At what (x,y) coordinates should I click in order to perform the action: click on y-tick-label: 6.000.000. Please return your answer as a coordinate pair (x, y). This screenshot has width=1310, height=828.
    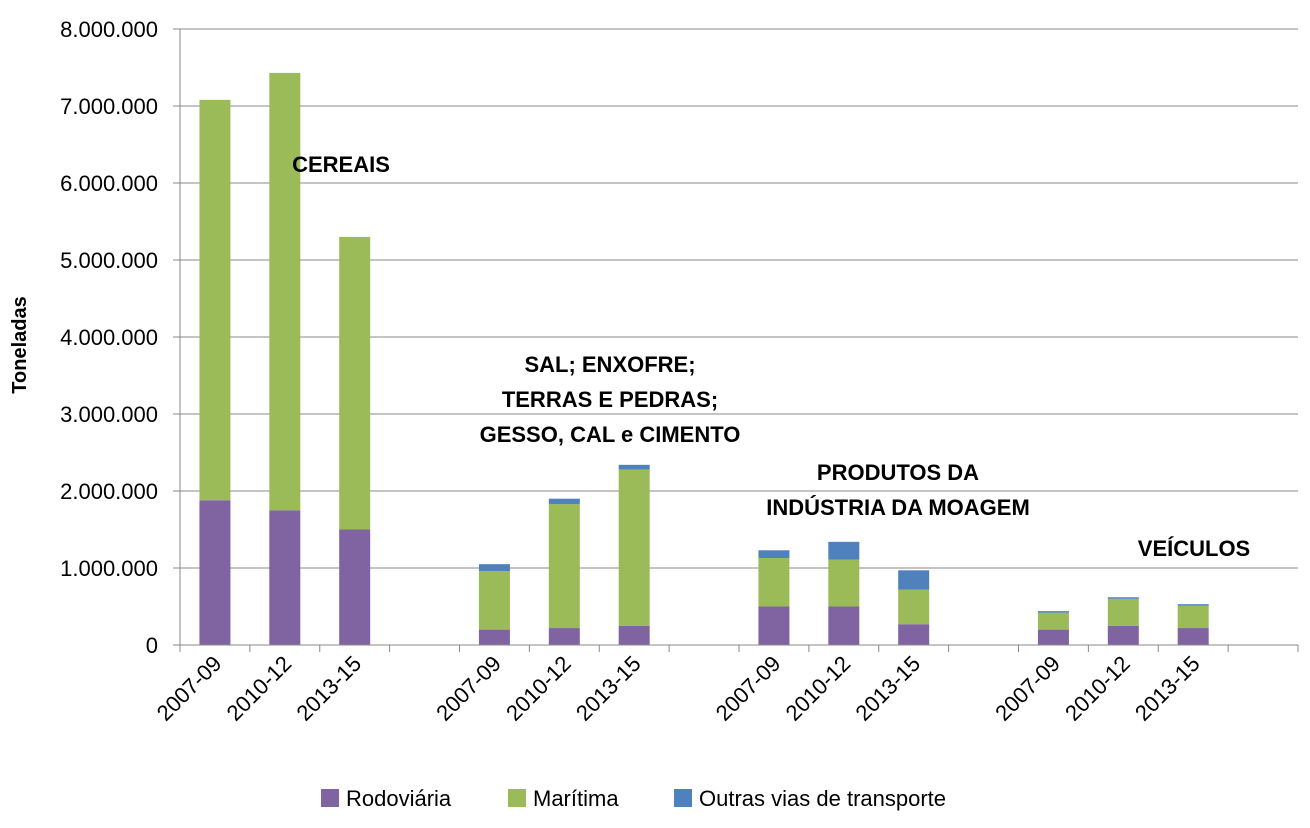
    Looking at the image, I should click on (109, 183).